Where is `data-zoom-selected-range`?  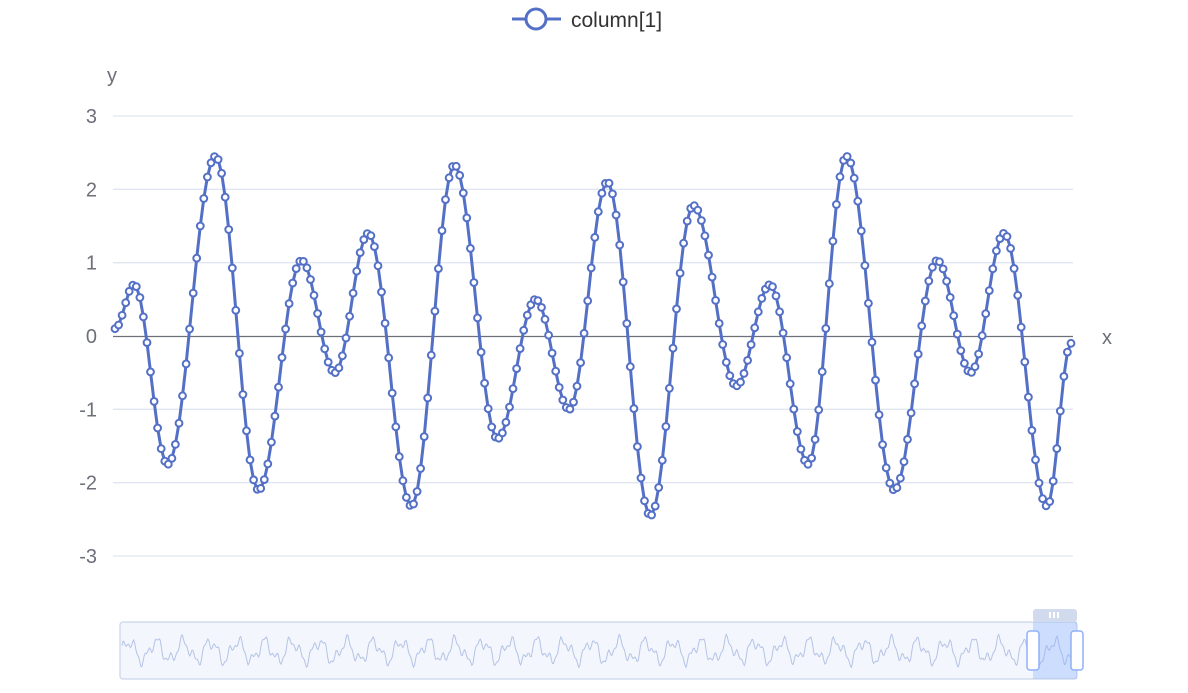 data-zoom-selected-range is located at coordinates (1055, 650).